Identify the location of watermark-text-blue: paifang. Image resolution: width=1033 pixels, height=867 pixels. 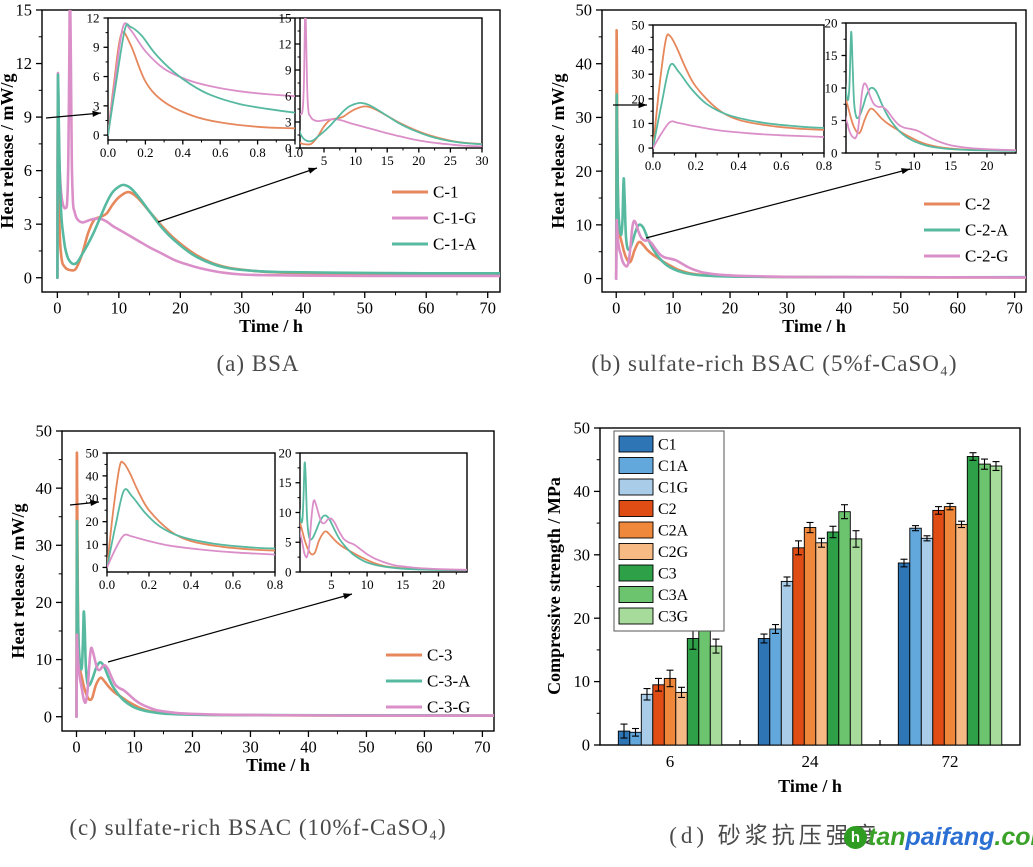
(950, 837).